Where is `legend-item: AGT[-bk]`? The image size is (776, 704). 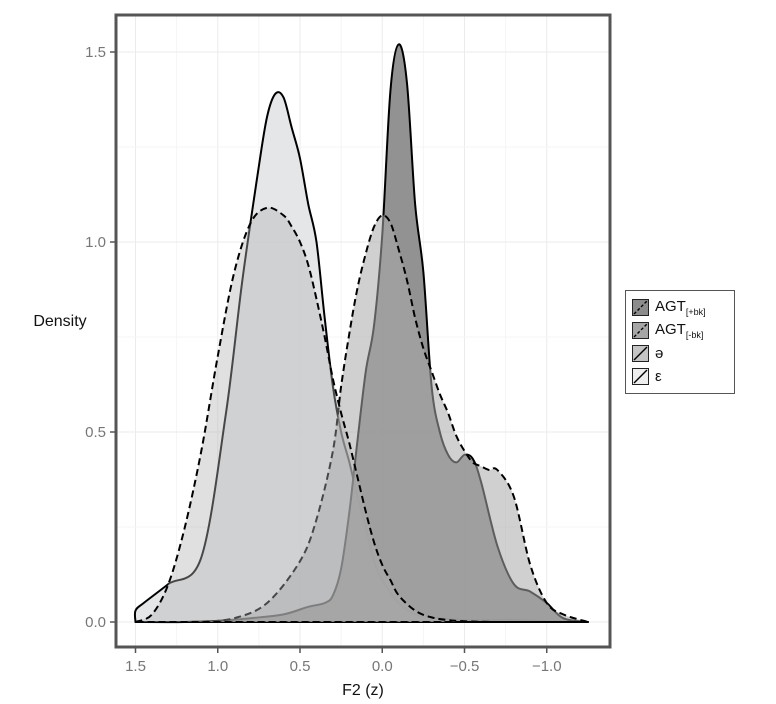 legend-item: AGT[-bk] is located at coordinates (680, 330).